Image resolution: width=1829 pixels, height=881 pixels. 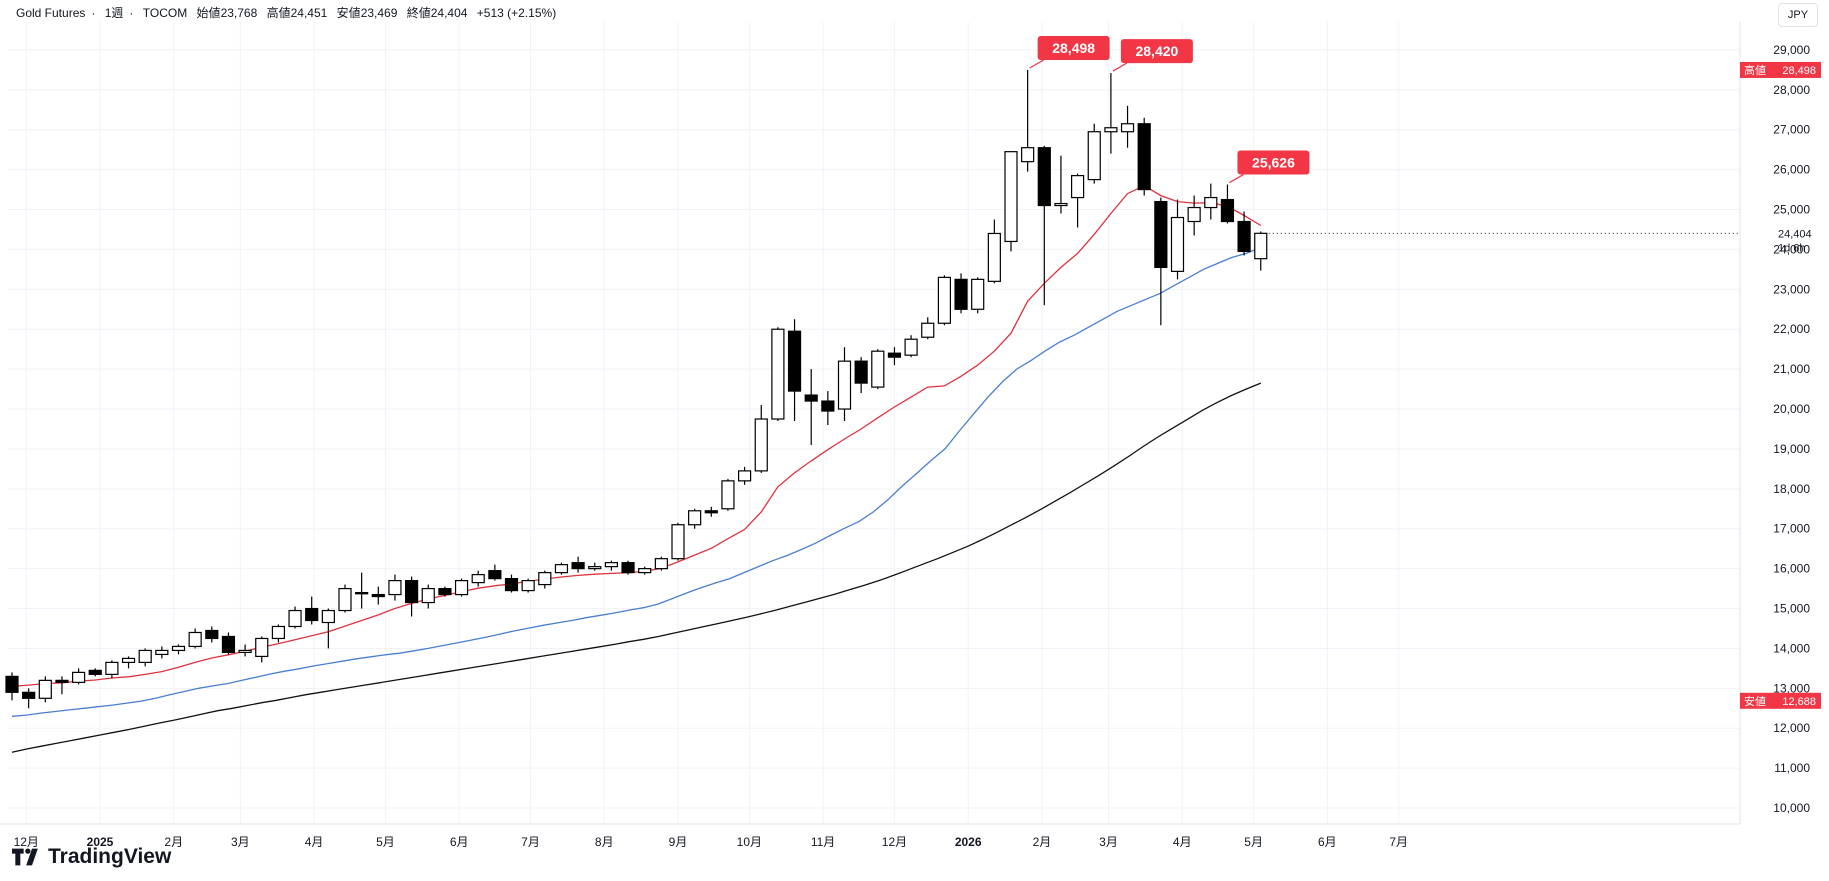 What do you see at coordinates (1795, 234) in the screenshot?
I see `last-price-value: 24,404` at bounding box center [1795, 234].